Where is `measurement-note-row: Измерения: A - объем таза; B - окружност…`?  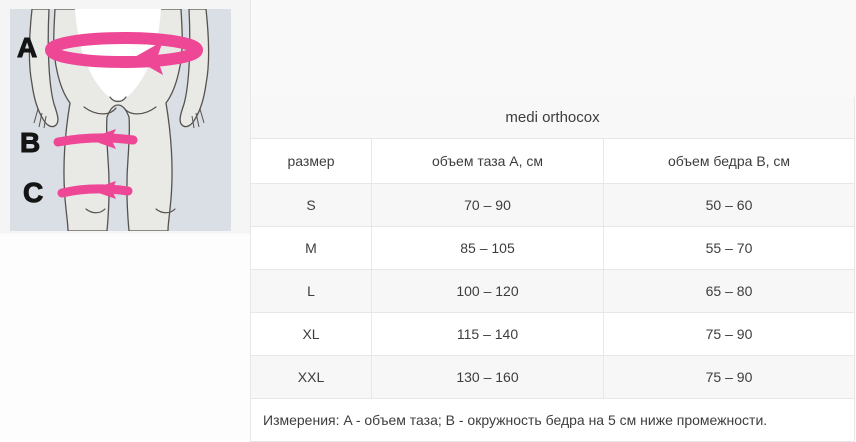
measurement-note-row: Измерения: A - объем таза; B - окружност… is located at coordinates (552, 420).